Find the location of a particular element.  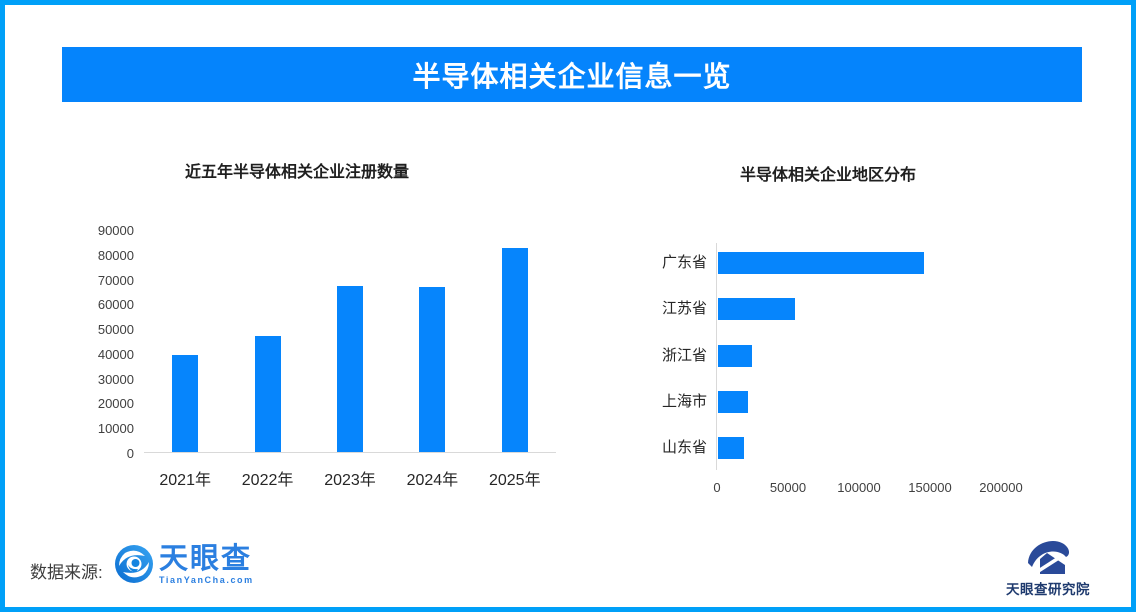

x-tick-label: 200000 is located at coordinates (1001, 487).